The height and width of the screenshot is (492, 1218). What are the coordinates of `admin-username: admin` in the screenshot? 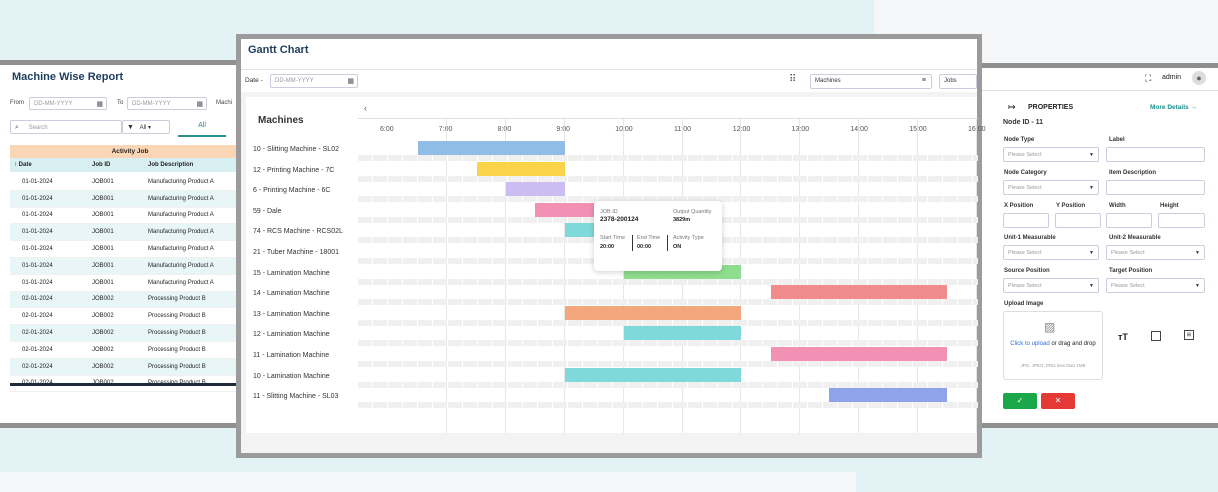 It's located at (1172, 77).